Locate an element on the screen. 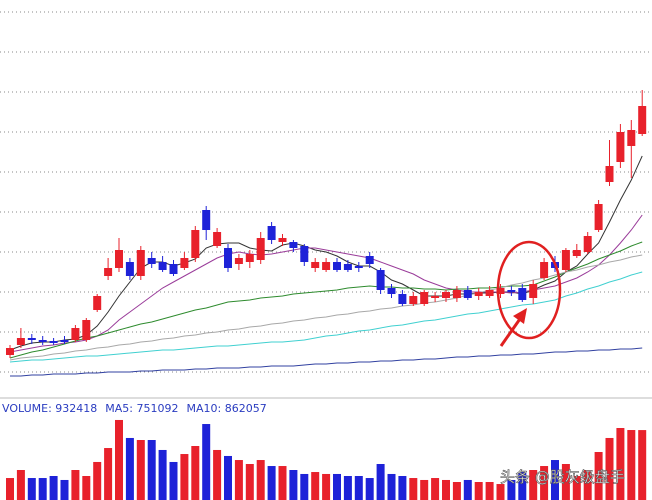 The width and height of the screenshot is (652, 500). highlight-ellipse is located at coordinates (529, 290).